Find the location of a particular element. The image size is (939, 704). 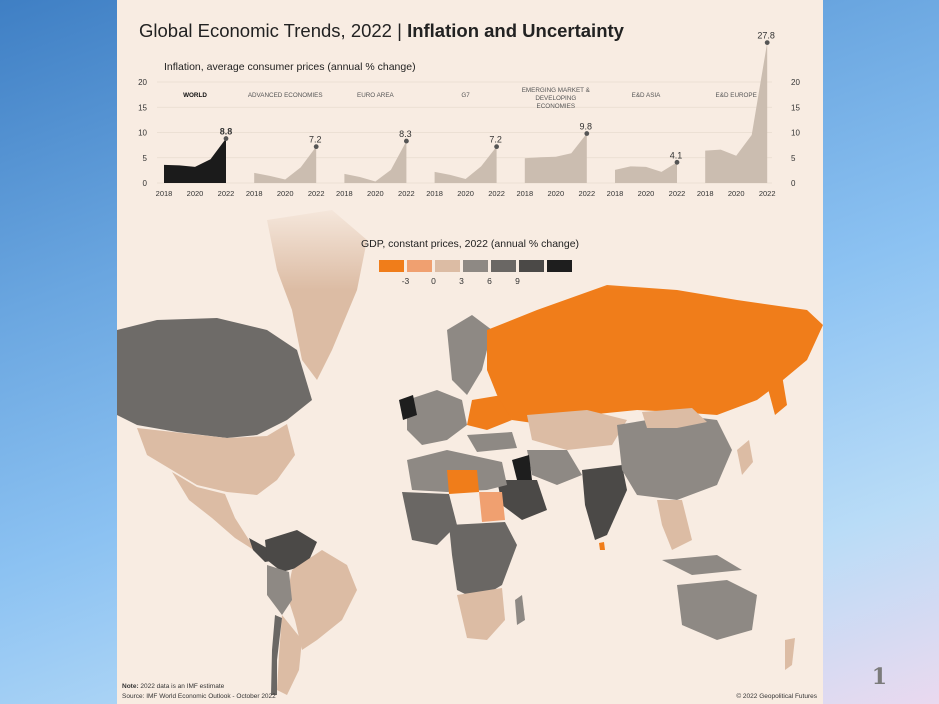

map-iraq is located at coordinates (522, 467).